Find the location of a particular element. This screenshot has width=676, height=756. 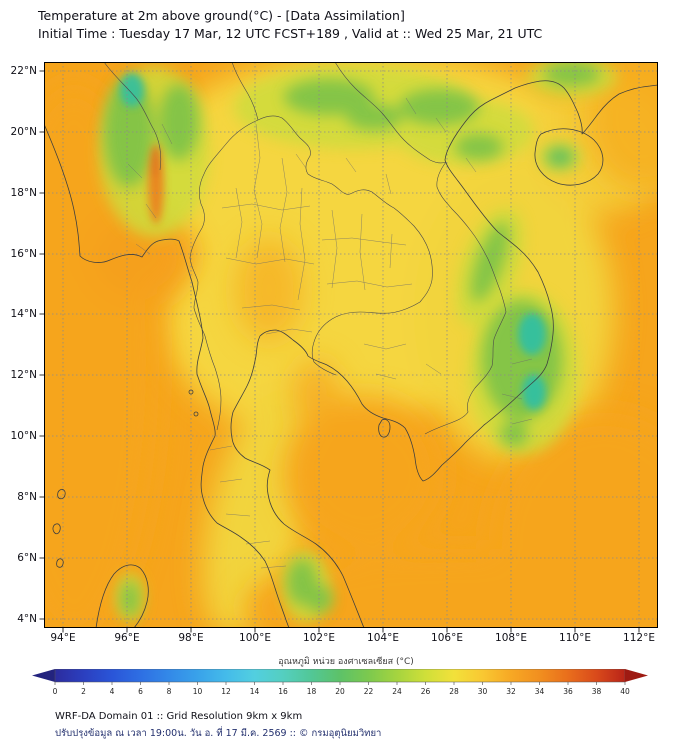

y-axis-labels: 22°N 20°N 18°N 16°N 14°N 12°N 10°N 8°N 6°N 4°N is located at coordinates (20, 345).